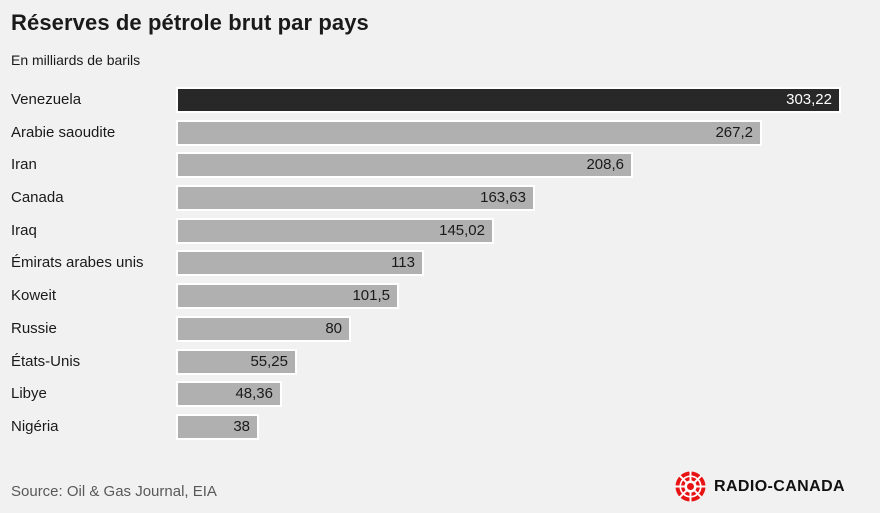 This screenshot has height=513, width=880. I want to click on chart-row: Arabie saoudite 267,2, so click(440, 132).